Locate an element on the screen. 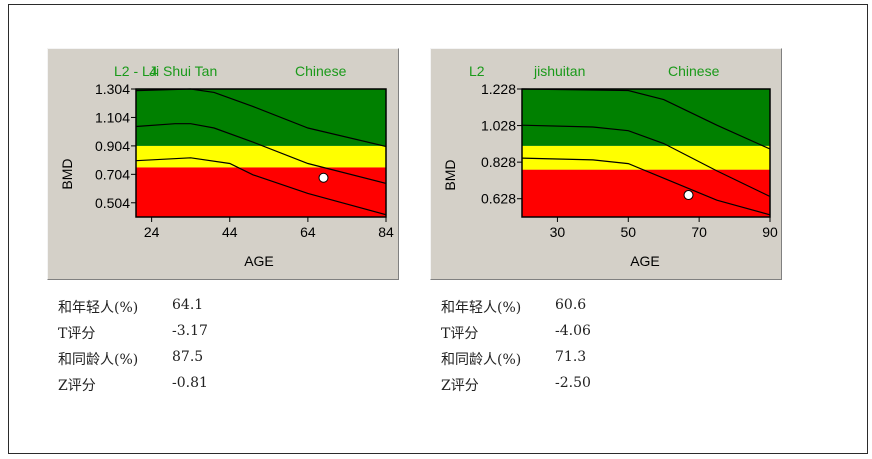  stat-value: -0.81 is located at coordinates (190, 383).